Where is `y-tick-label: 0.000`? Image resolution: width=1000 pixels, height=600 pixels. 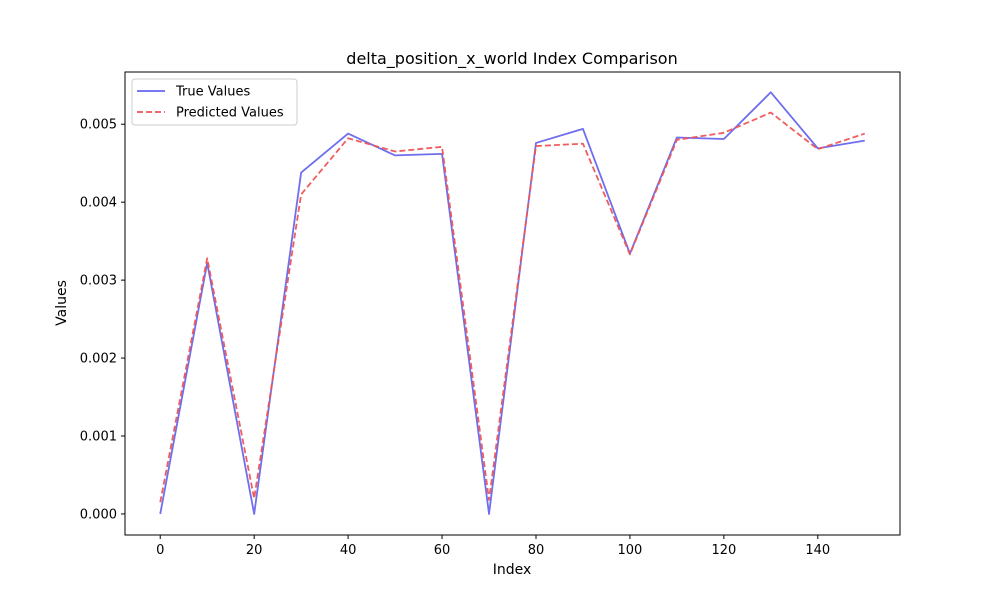 y-tick-label: 0.000 is located at coordinates (98, 514).